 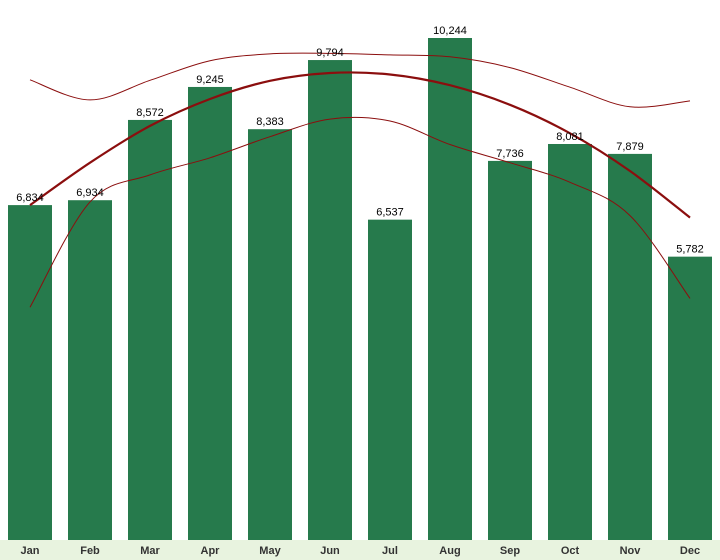 What do you see at coordinates (90, 370) in the screenshot?
I see `bar-feb` at bounding box center [90, 370].